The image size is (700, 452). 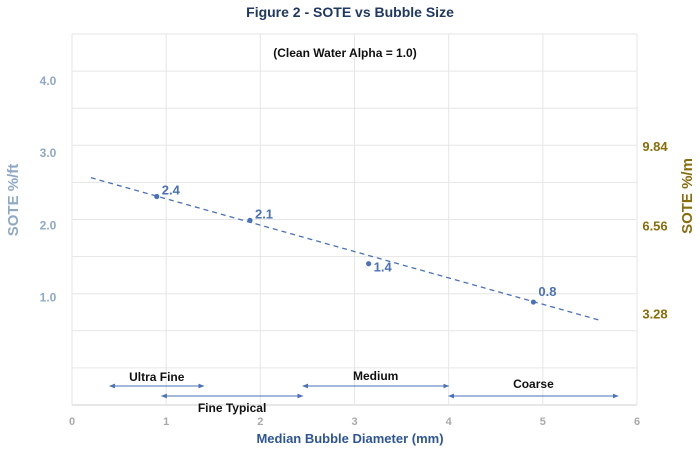 What do you see at coordinates (354, 422) in the screenshot?
I see `x-tick-label: 3` at bounding box center [354, 422].